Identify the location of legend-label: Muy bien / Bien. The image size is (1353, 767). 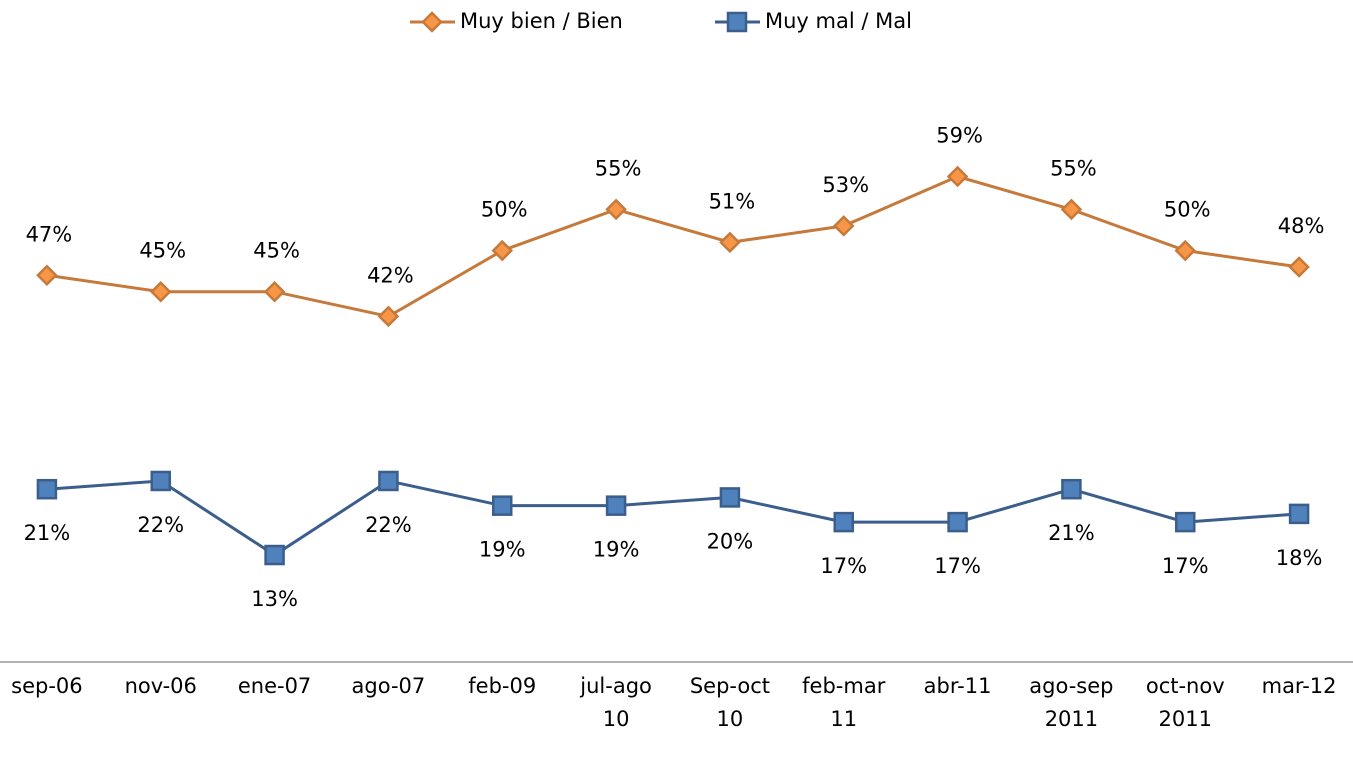
(541, 21).